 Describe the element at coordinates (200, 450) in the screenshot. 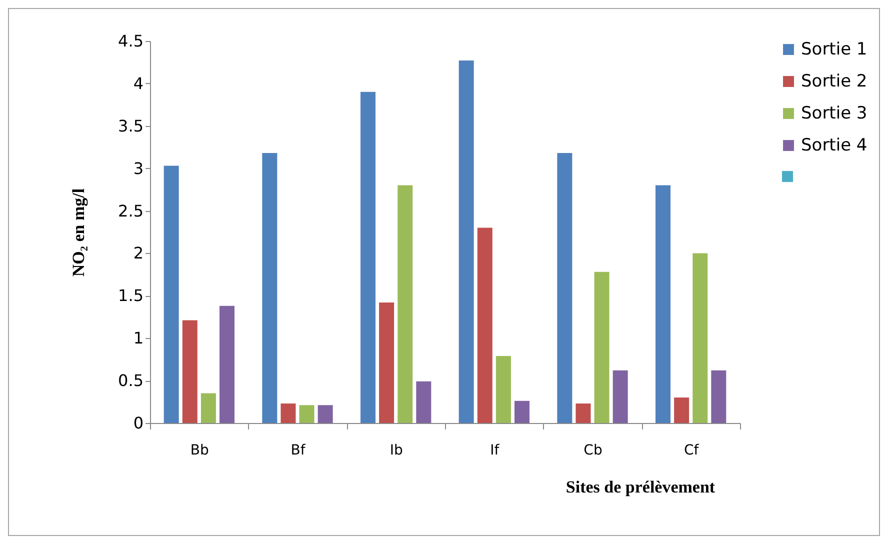

I see `x-tick-label: Bb` at that location.